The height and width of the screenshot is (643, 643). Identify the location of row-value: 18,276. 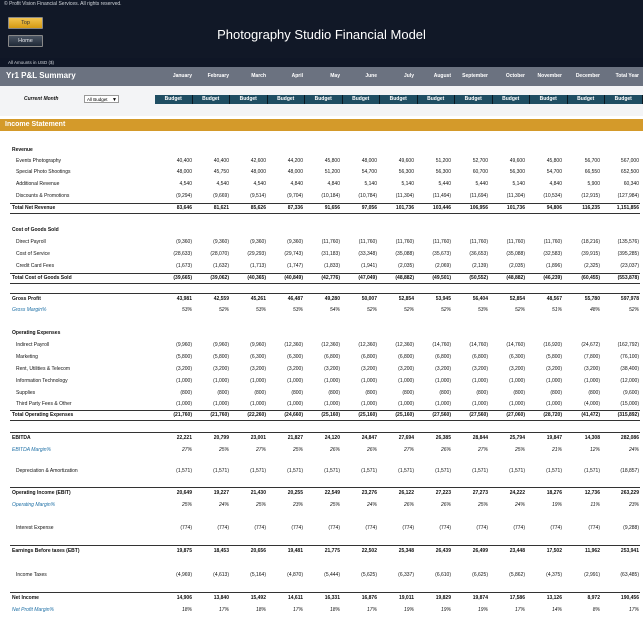
(554, 493).